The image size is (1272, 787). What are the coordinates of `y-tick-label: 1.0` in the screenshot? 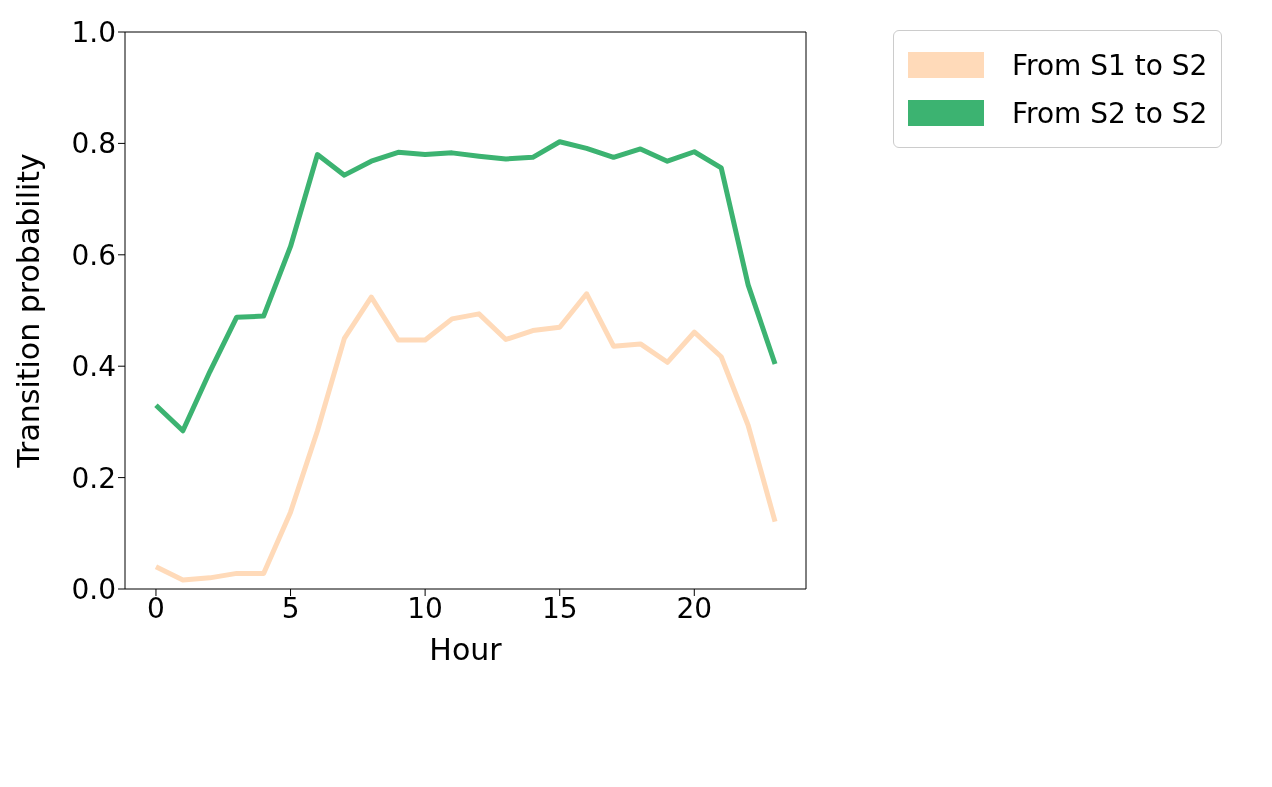 It's located at (93, 32).